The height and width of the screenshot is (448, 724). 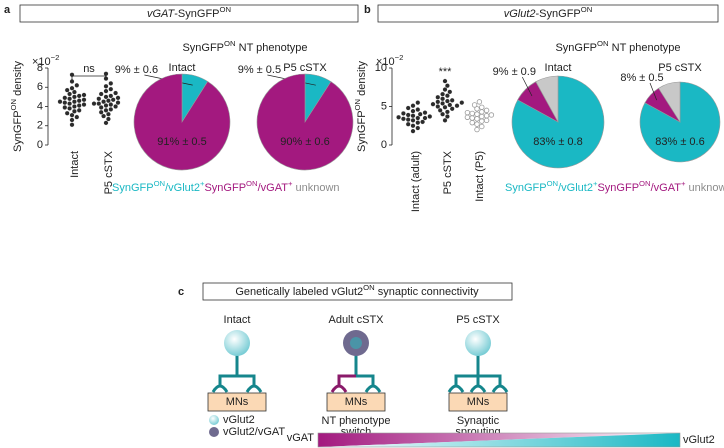 I want to click on legend: SynGFPON/vGlut2+SynGFPON/vGAT+ unknown, so click(x=614, y=186).